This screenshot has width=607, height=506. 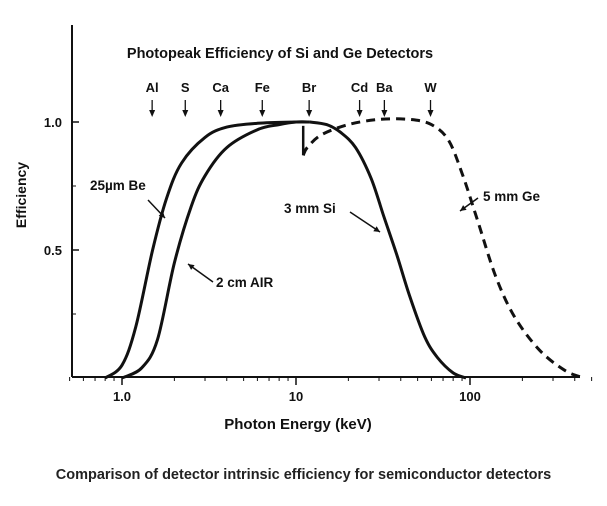 What do you see at coordinates (152, 87) in the screenshot?
I see `element-label: Al` at bounding box center [152, 87].